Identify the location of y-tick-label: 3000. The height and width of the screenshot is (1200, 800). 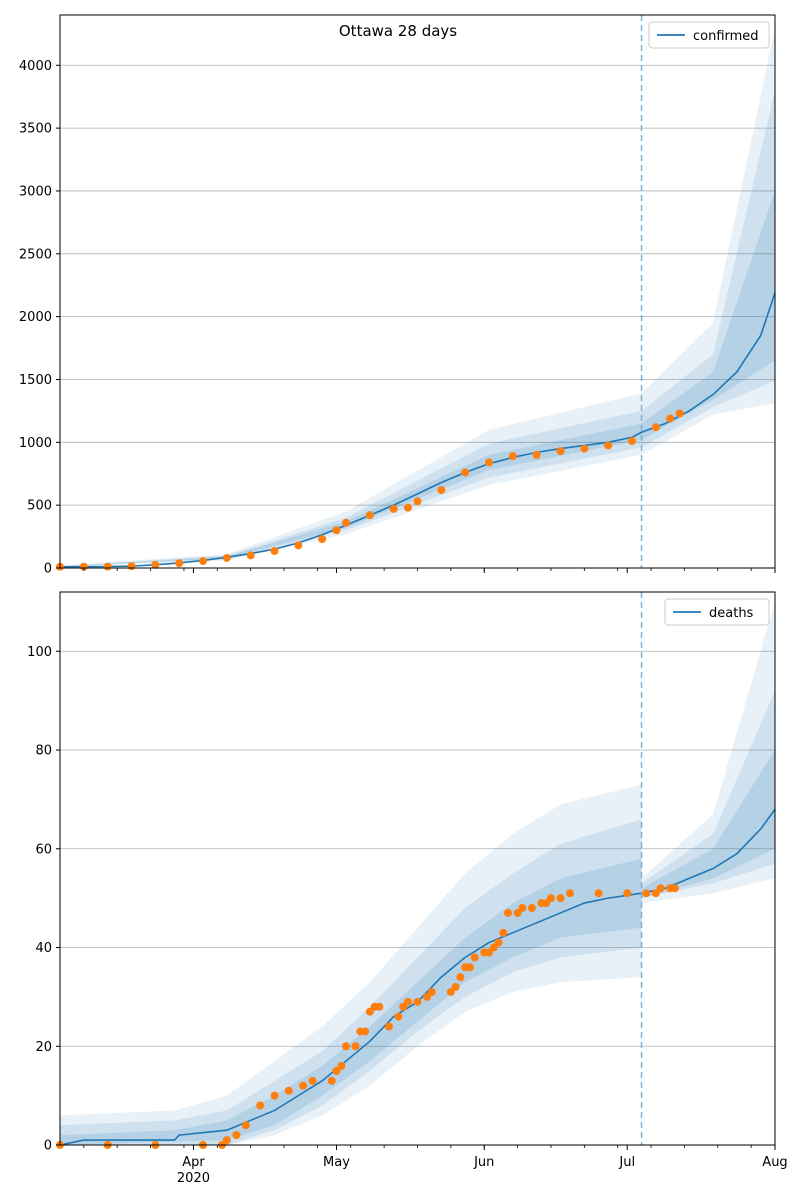
(35, 191).